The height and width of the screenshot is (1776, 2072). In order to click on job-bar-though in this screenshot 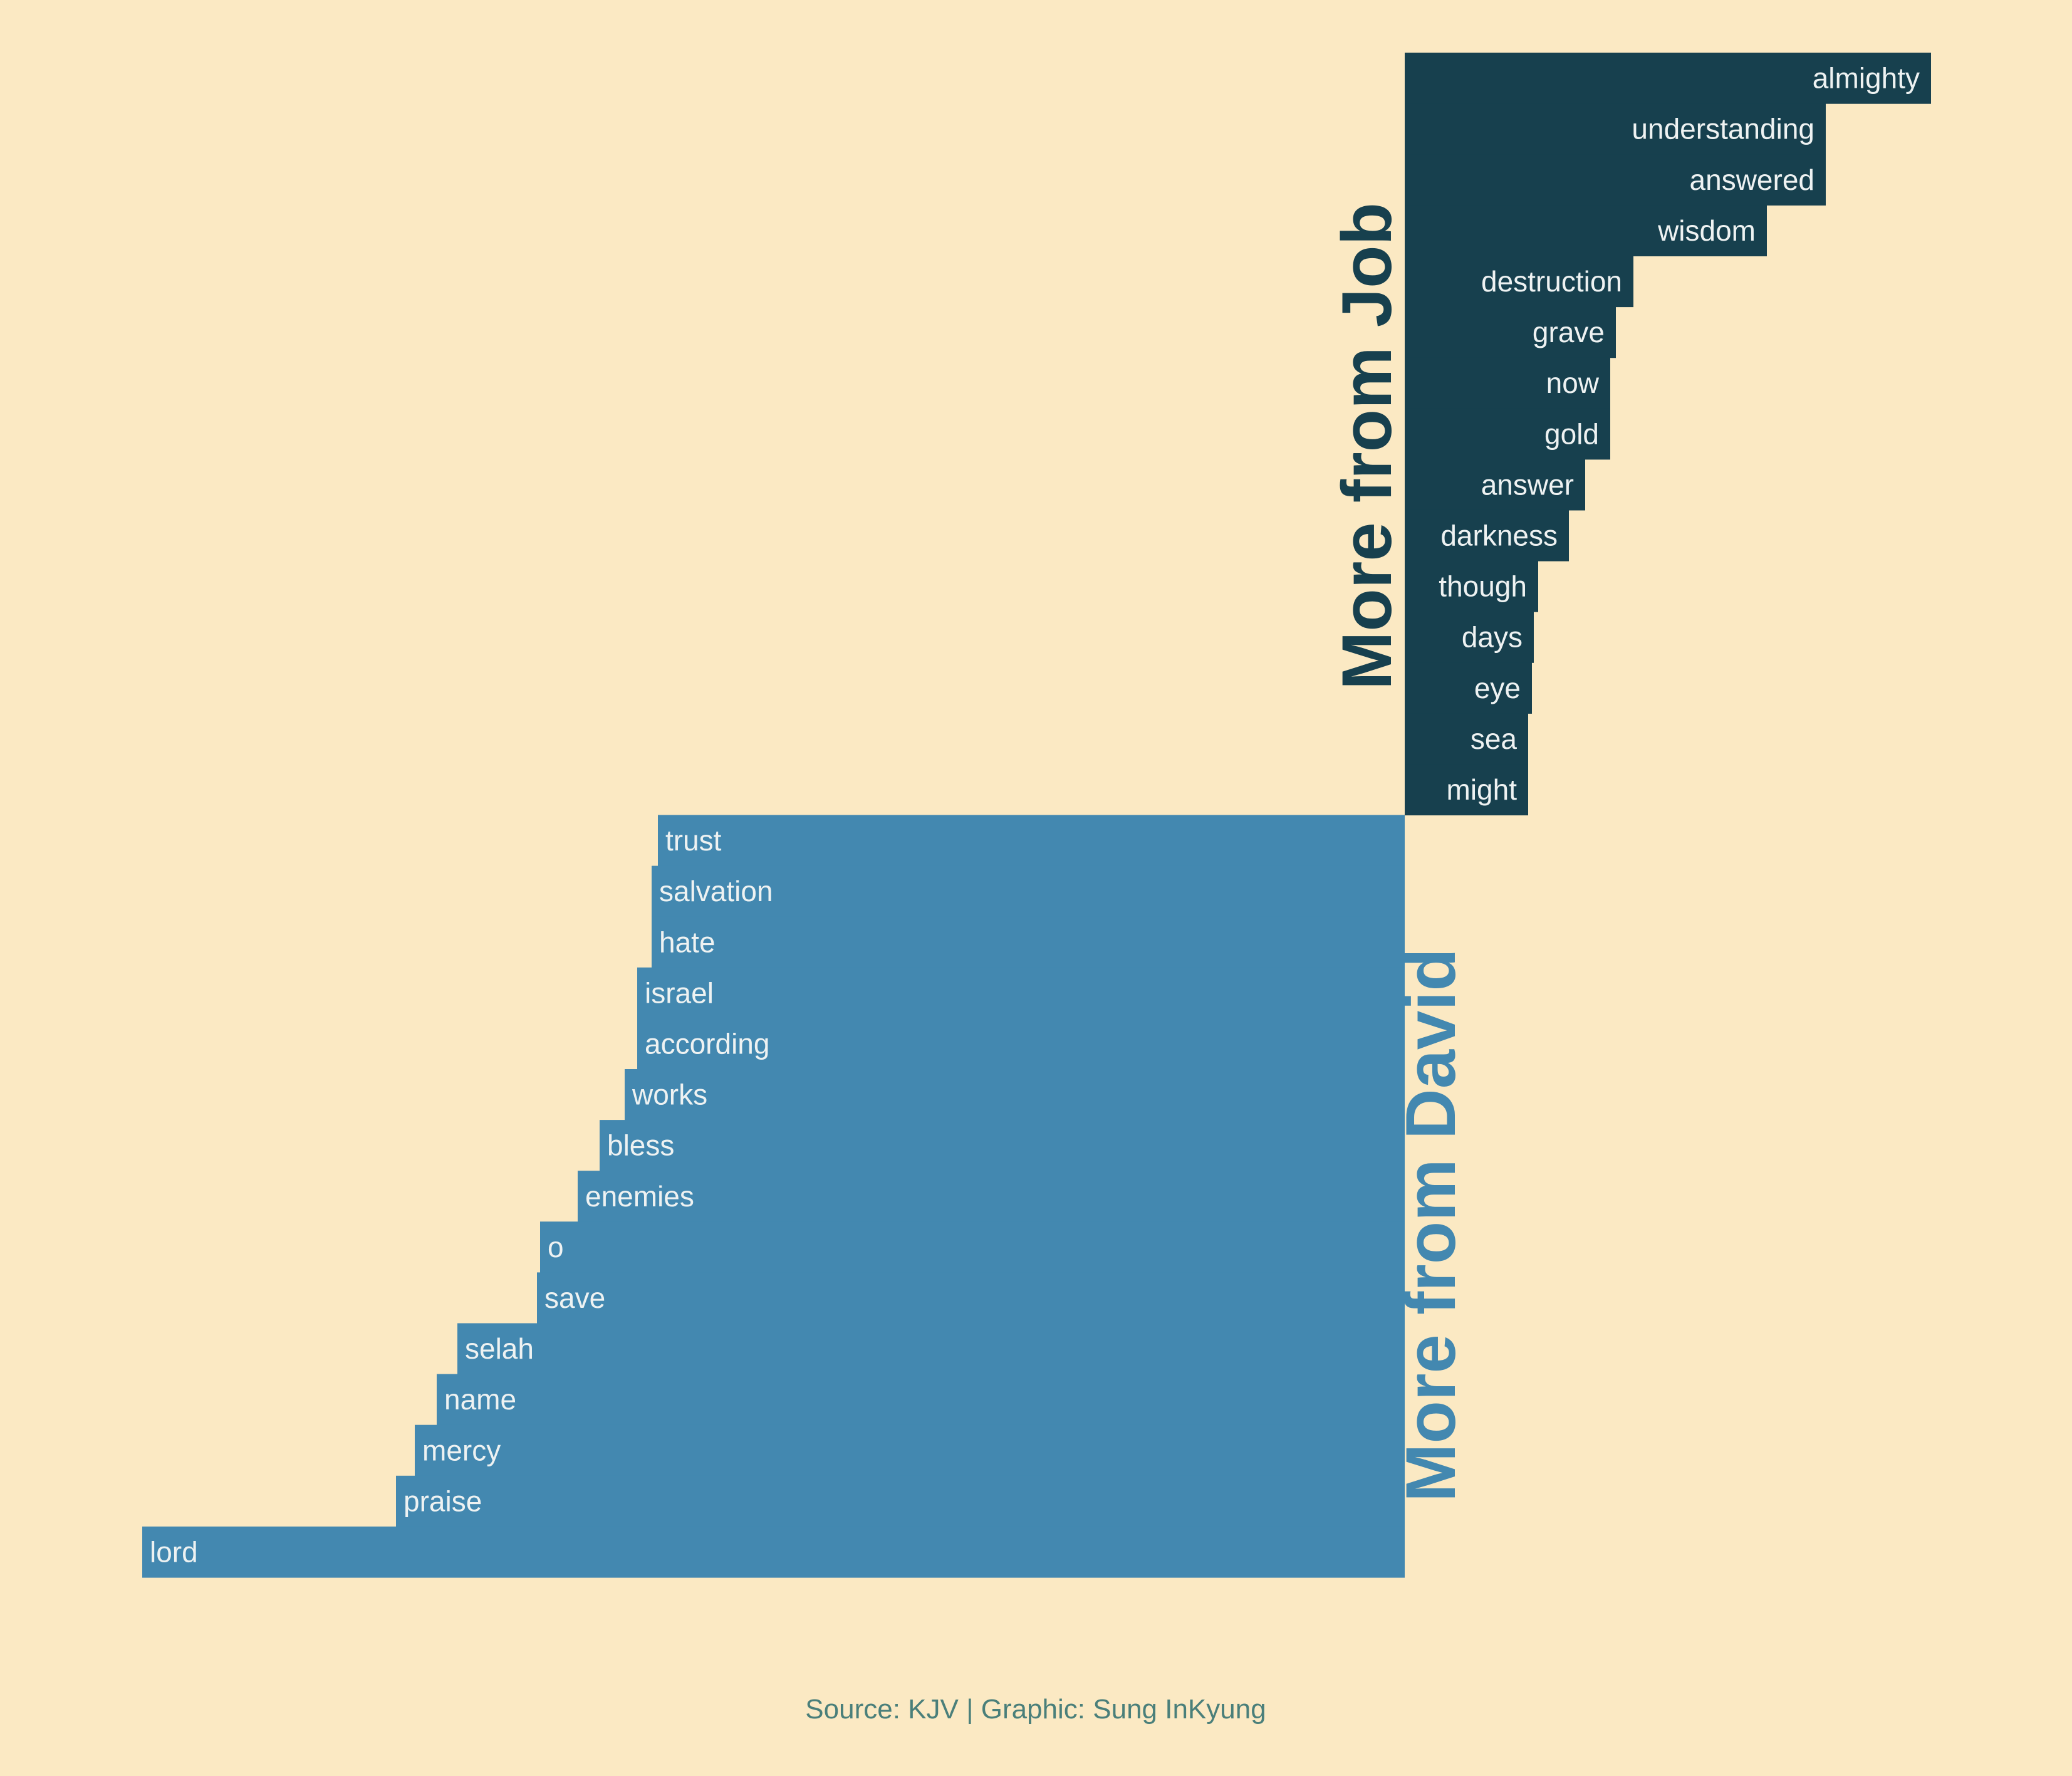, I will do `click(1471, 586)`.